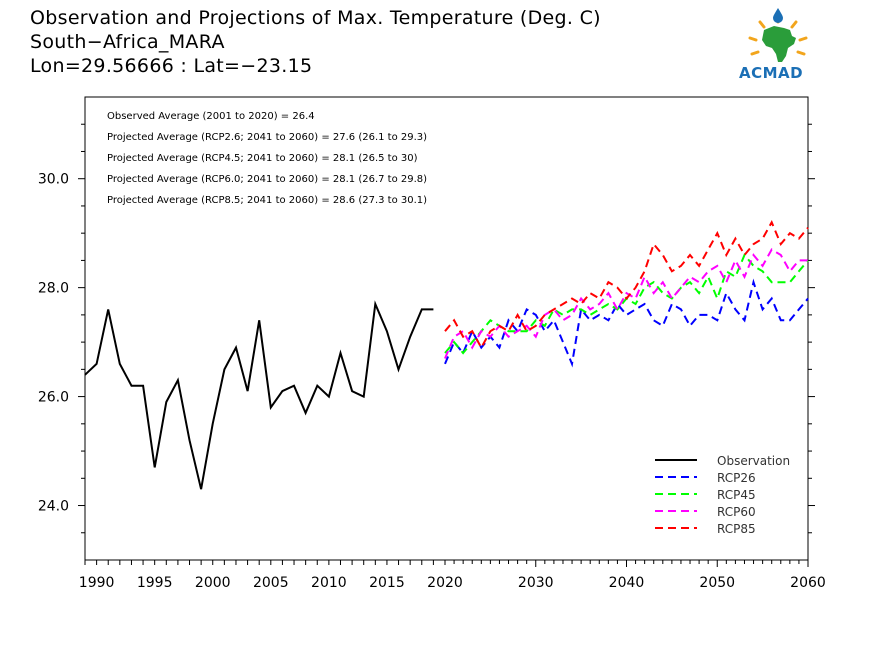 The width and height of the screenshot is (879, 659). I want to click on chart-subtitle-coordinates: Lon=29.56666 : Lat=−23.15, so click(171, 66).